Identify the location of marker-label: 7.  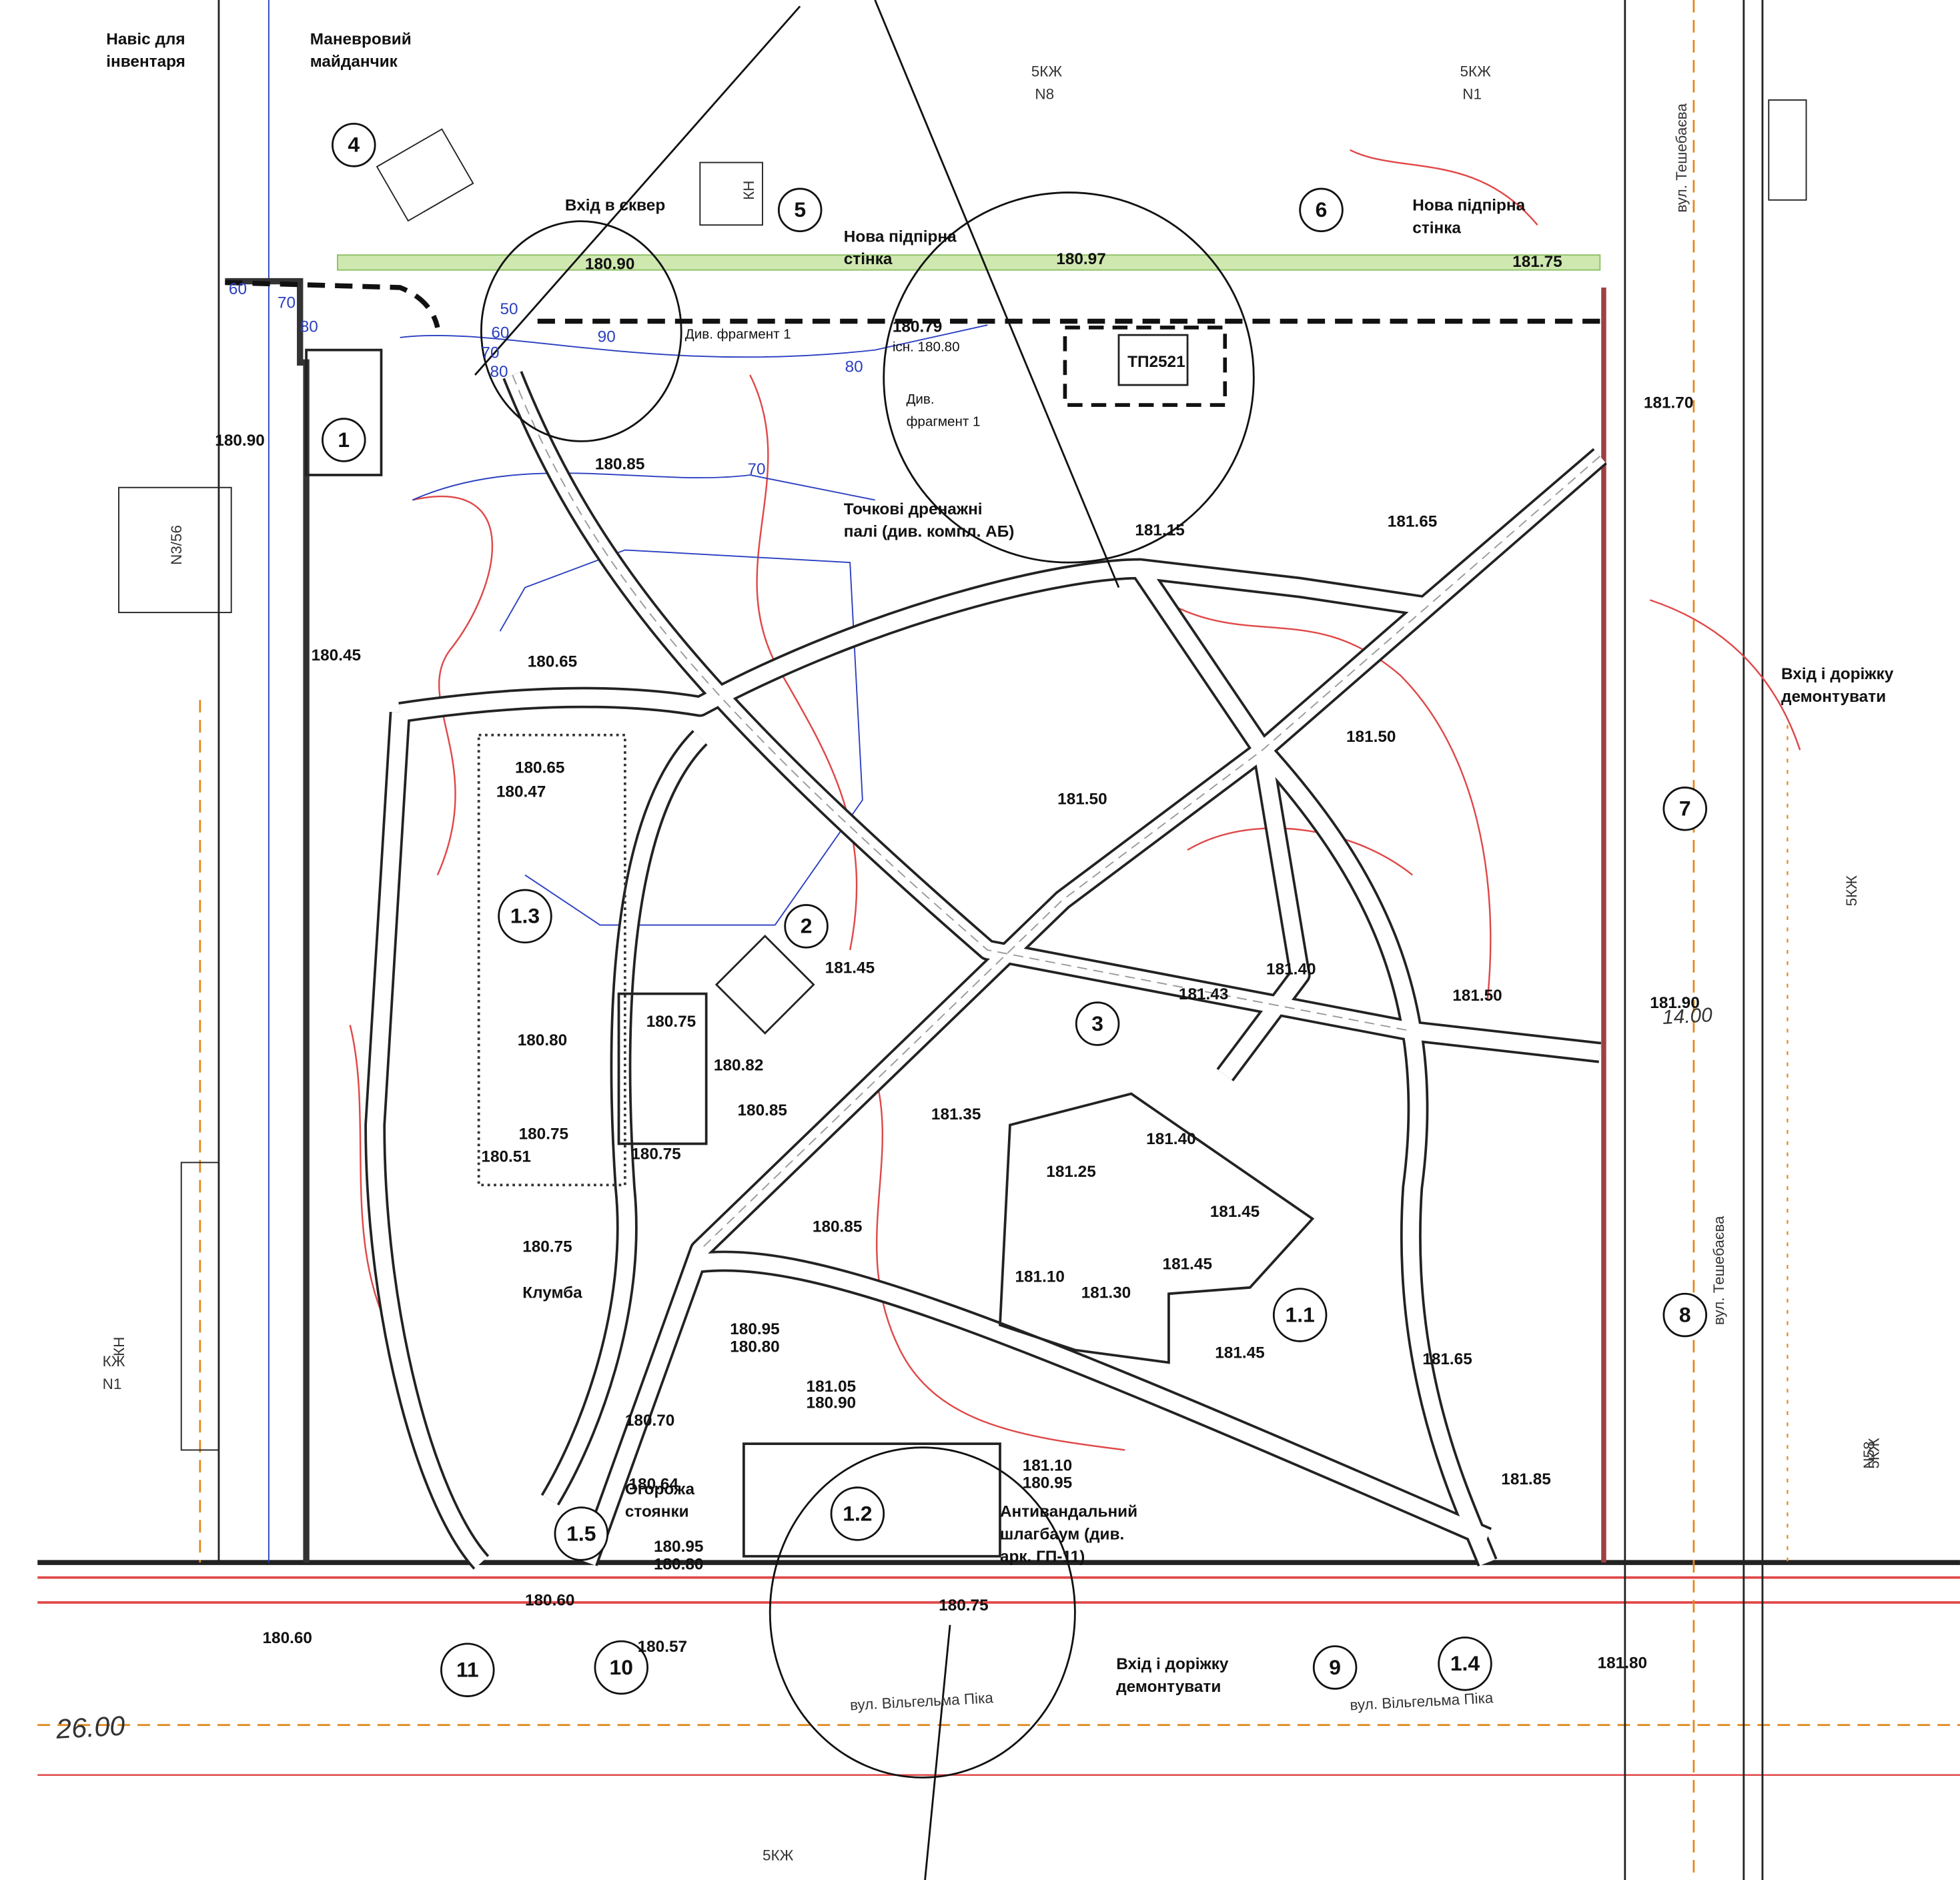
(1685, 809).